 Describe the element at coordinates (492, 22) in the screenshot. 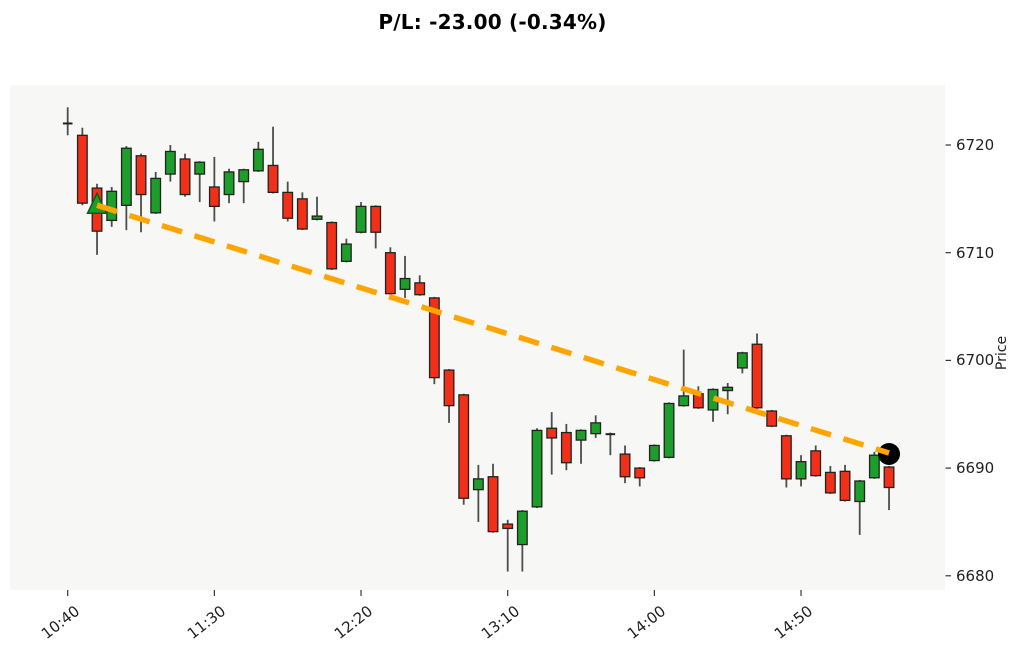

I see `page-title: P/L: -23.00 (-0.34%)` at that location.